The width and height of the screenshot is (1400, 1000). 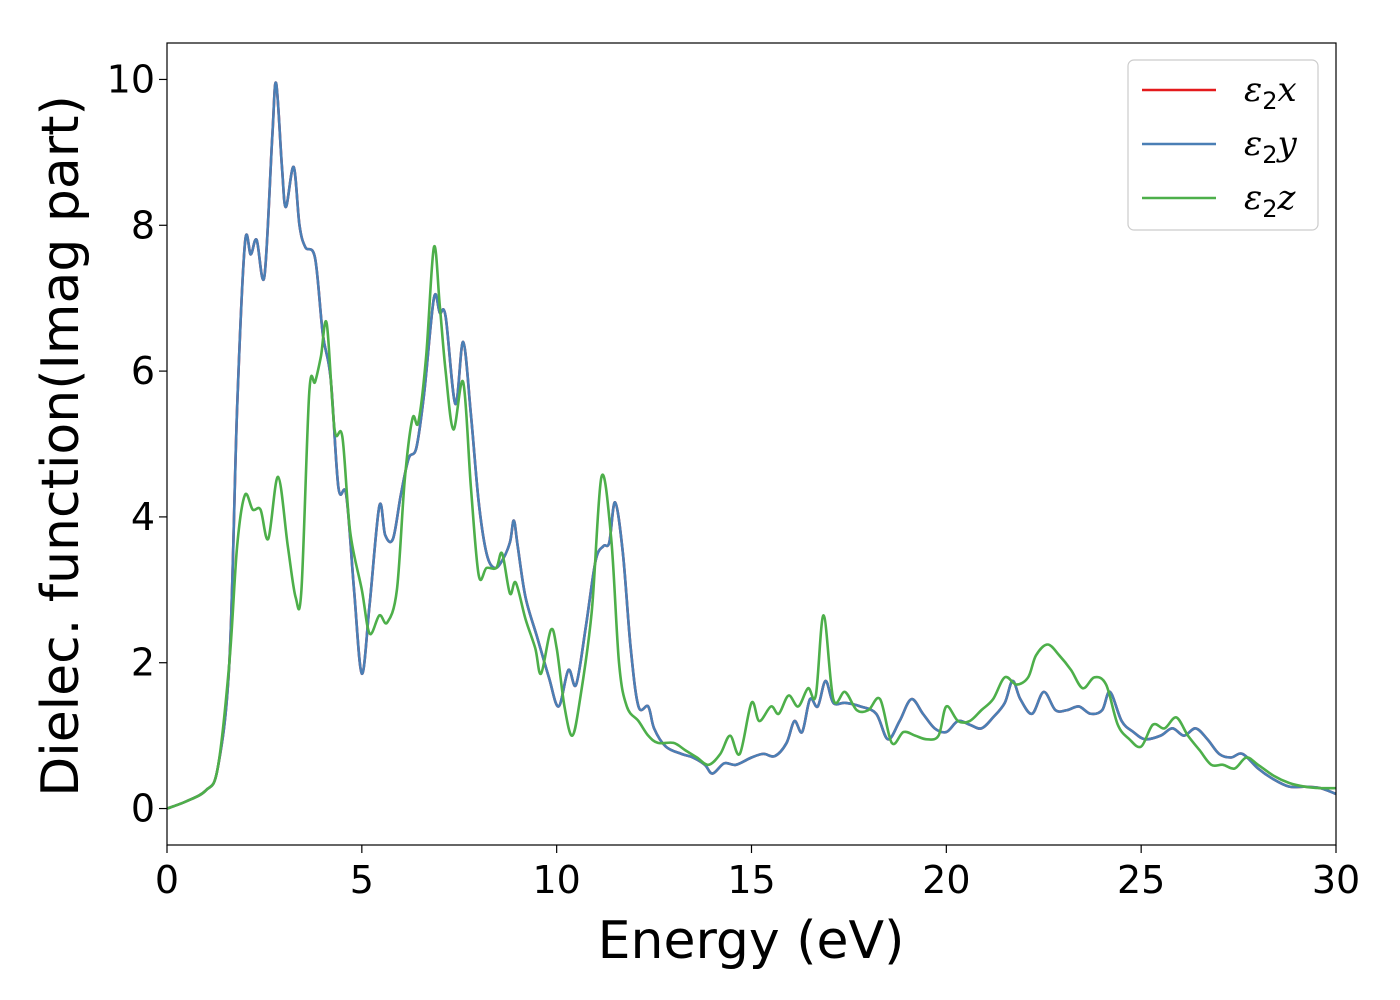 I want to click on x-axis-label: Energy (eV), so click(x=751, y=941).